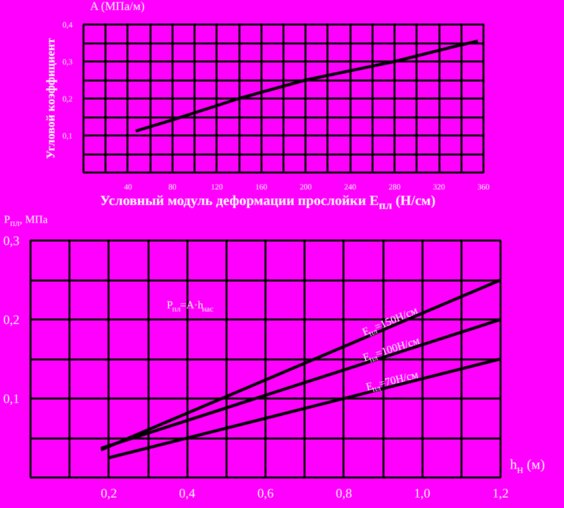 The image size is (564, 508). Describe the element at coordinates (108, 493) in the screenshot. I see `x-tick-label: 0,2` at that location.